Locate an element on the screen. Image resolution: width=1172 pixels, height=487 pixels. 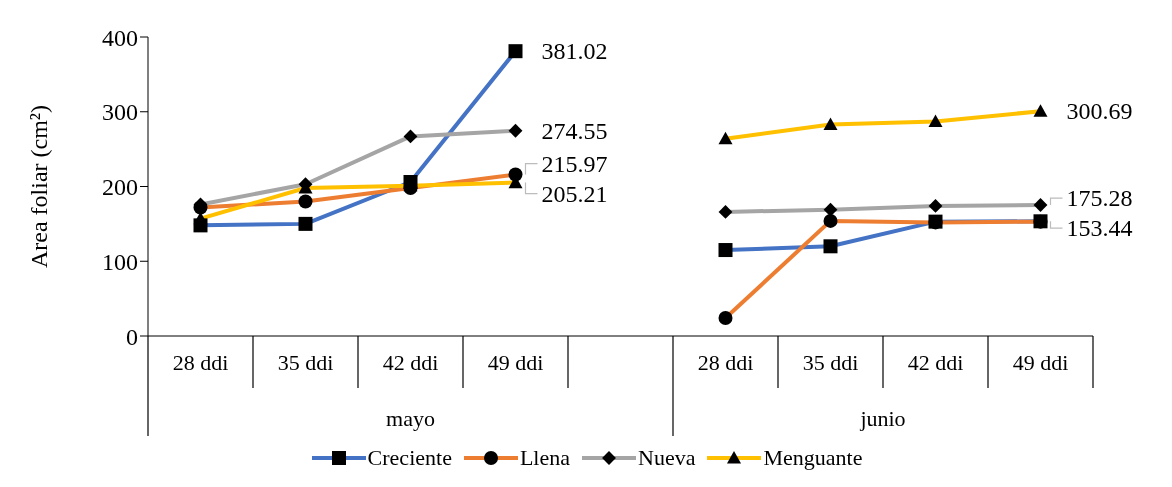
data-label: 381.02 is located at coordinates (574, 51).